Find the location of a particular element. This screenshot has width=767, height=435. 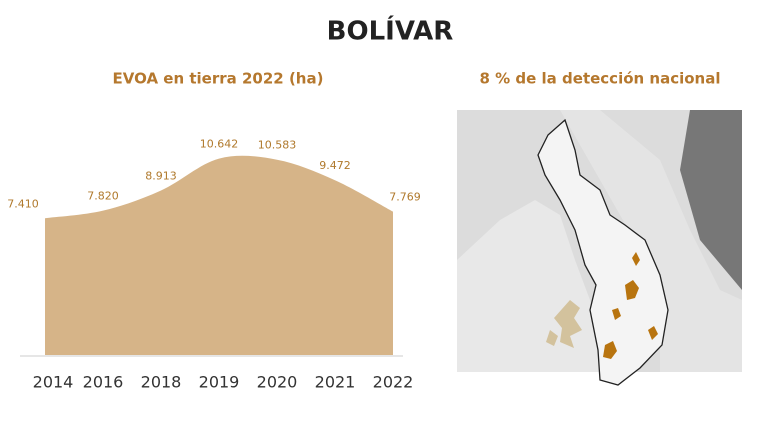

map-title: 8 % de la detección nacional is located at coordinates (600, 79).